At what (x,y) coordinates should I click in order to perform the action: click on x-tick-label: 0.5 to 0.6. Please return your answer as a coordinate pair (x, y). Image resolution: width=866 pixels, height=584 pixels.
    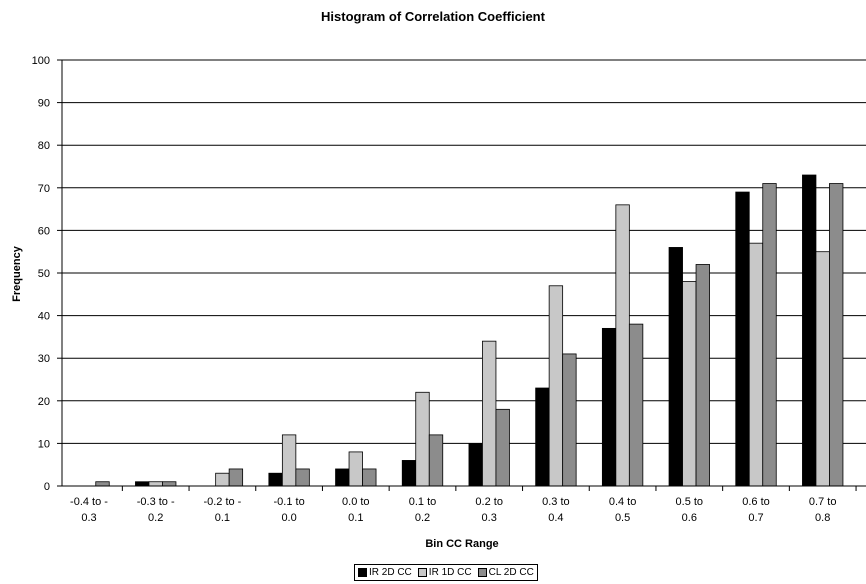
    Looking at the image, I should click on (690, 510).